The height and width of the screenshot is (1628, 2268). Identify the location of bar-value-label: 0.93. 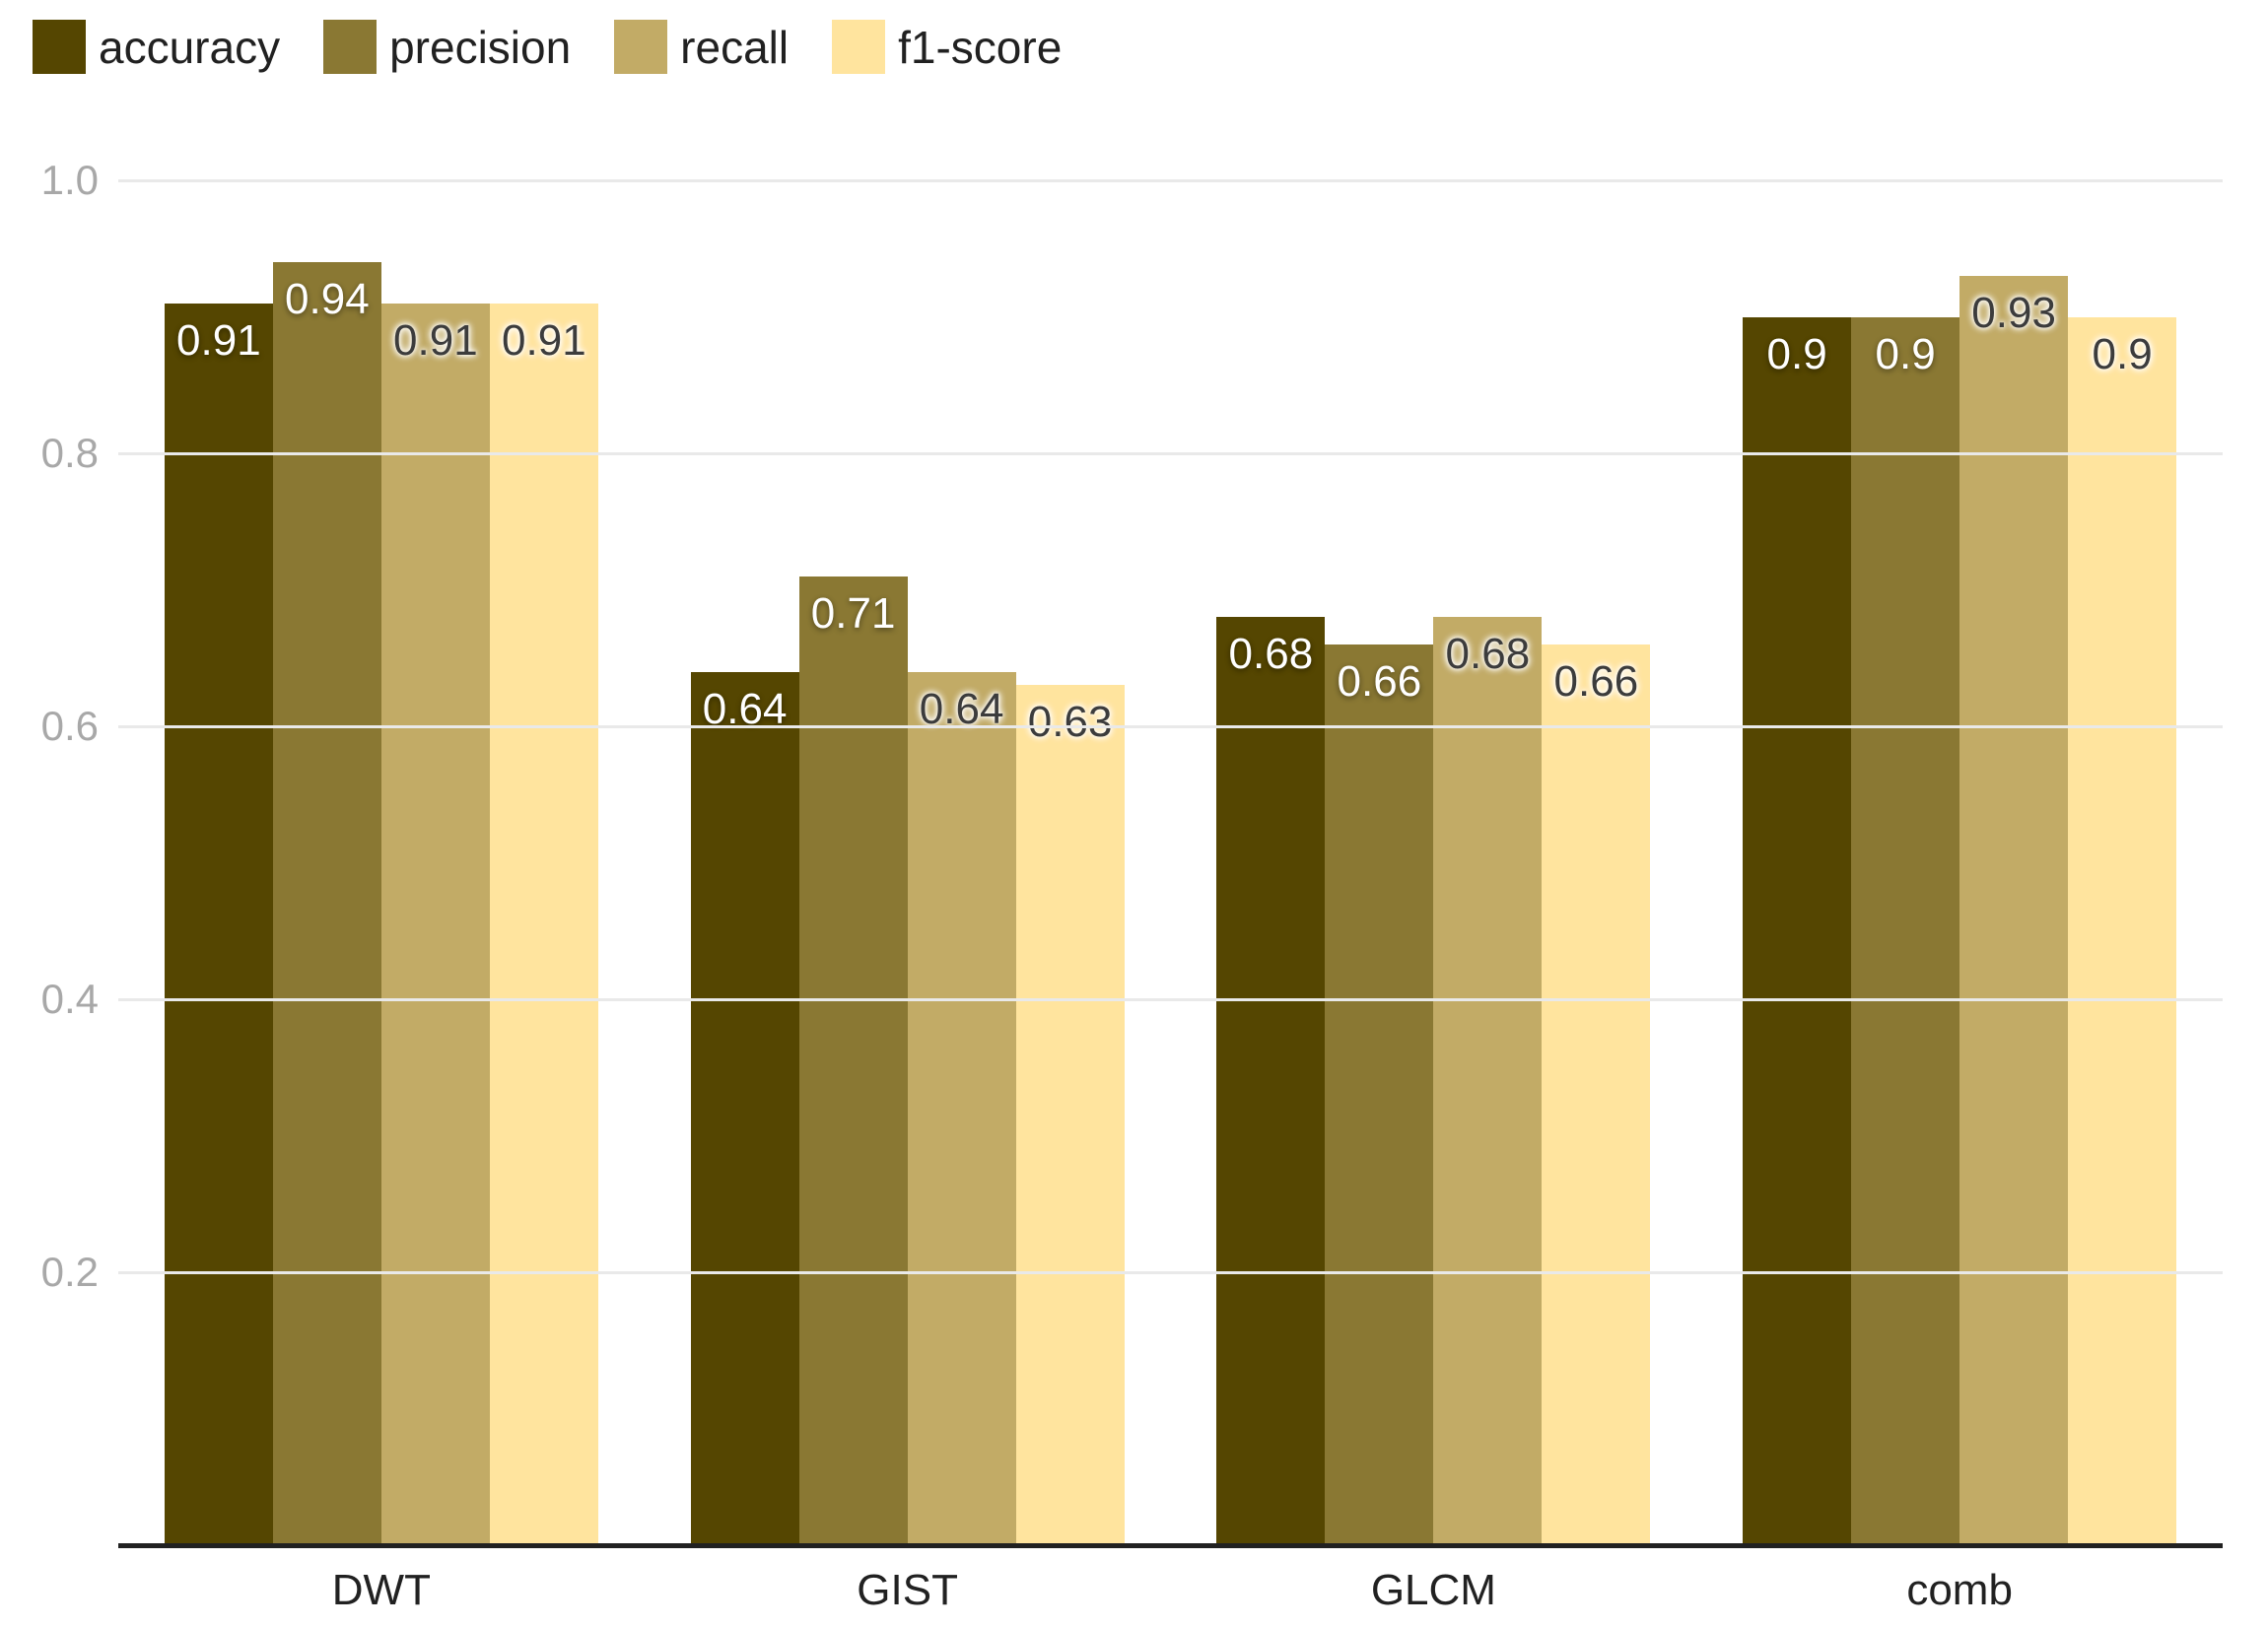
(2014, 312).